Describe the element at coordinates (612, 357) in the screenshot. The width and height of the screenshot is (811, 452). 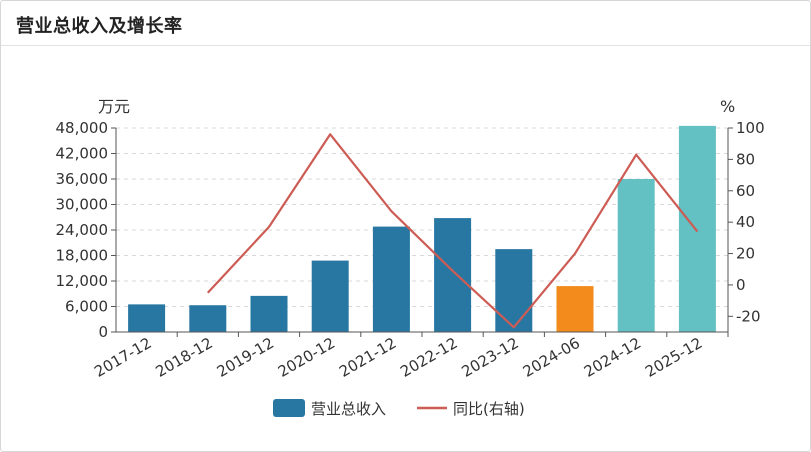
I see `x-tick-label: 2024-12` at that location.